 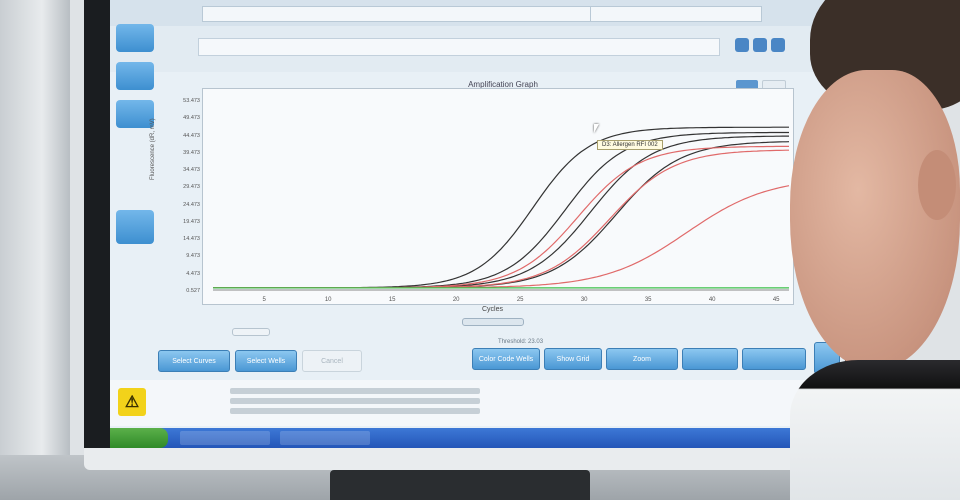 What do you see at coordinates (712, 300) in the screenshot?
I see `x-tick-label: 40` at bounding box center [712, 300].